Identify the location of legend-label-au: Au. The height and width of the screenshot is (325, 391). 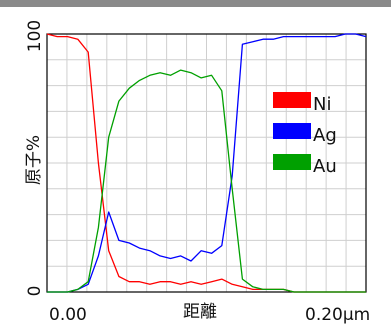
(325, 166).